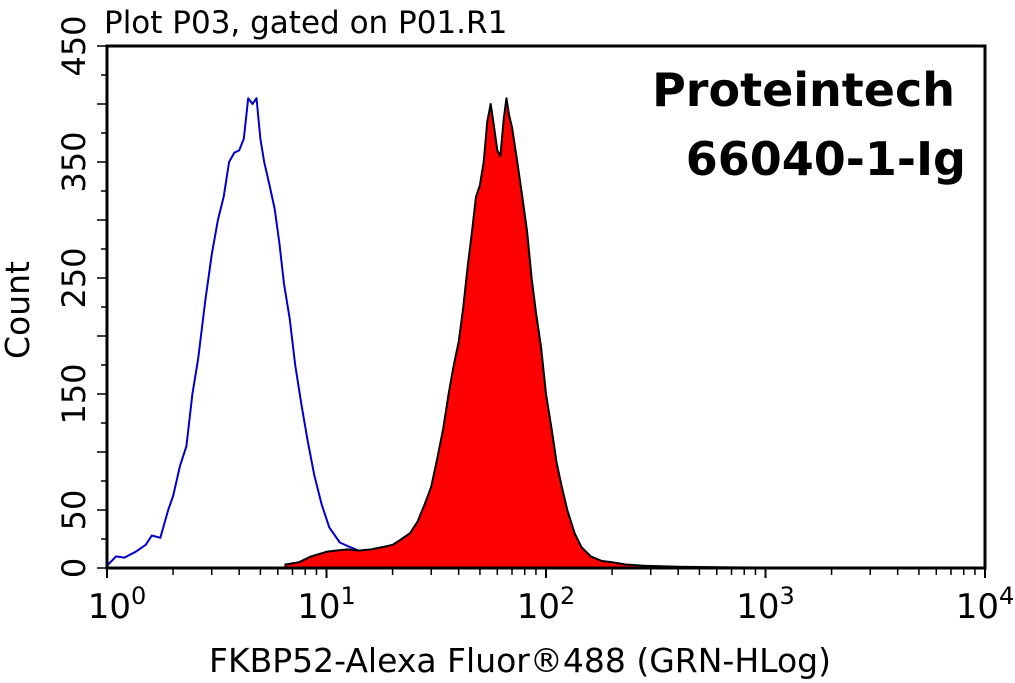 This screenshot has width=1015, height=683. What do you see at coordinates (326, 604) in the screenshot?
I see `x-tick-label: 10¹` at bounding box center [326, 604].